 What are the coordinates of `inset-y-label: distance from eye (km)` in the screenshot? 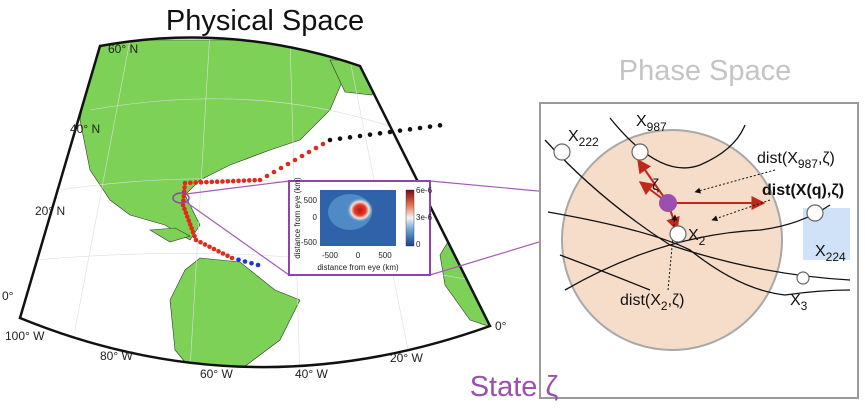 It's located at (297, 218).